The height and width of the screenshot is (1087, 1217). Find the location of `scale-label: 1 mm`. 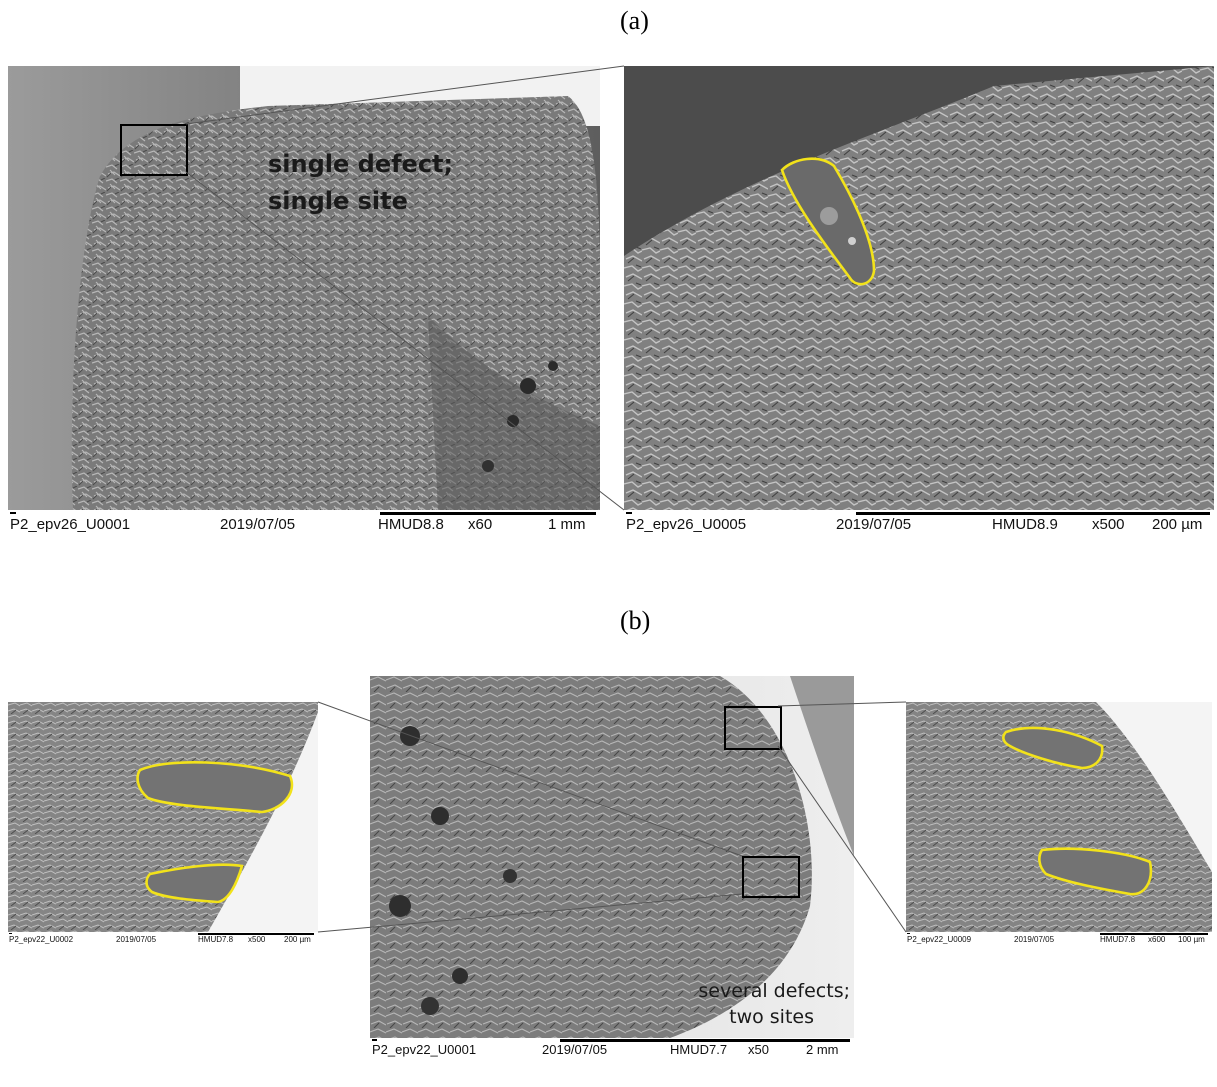

scale-label: 1 mm is located at coordinates (567, 524).